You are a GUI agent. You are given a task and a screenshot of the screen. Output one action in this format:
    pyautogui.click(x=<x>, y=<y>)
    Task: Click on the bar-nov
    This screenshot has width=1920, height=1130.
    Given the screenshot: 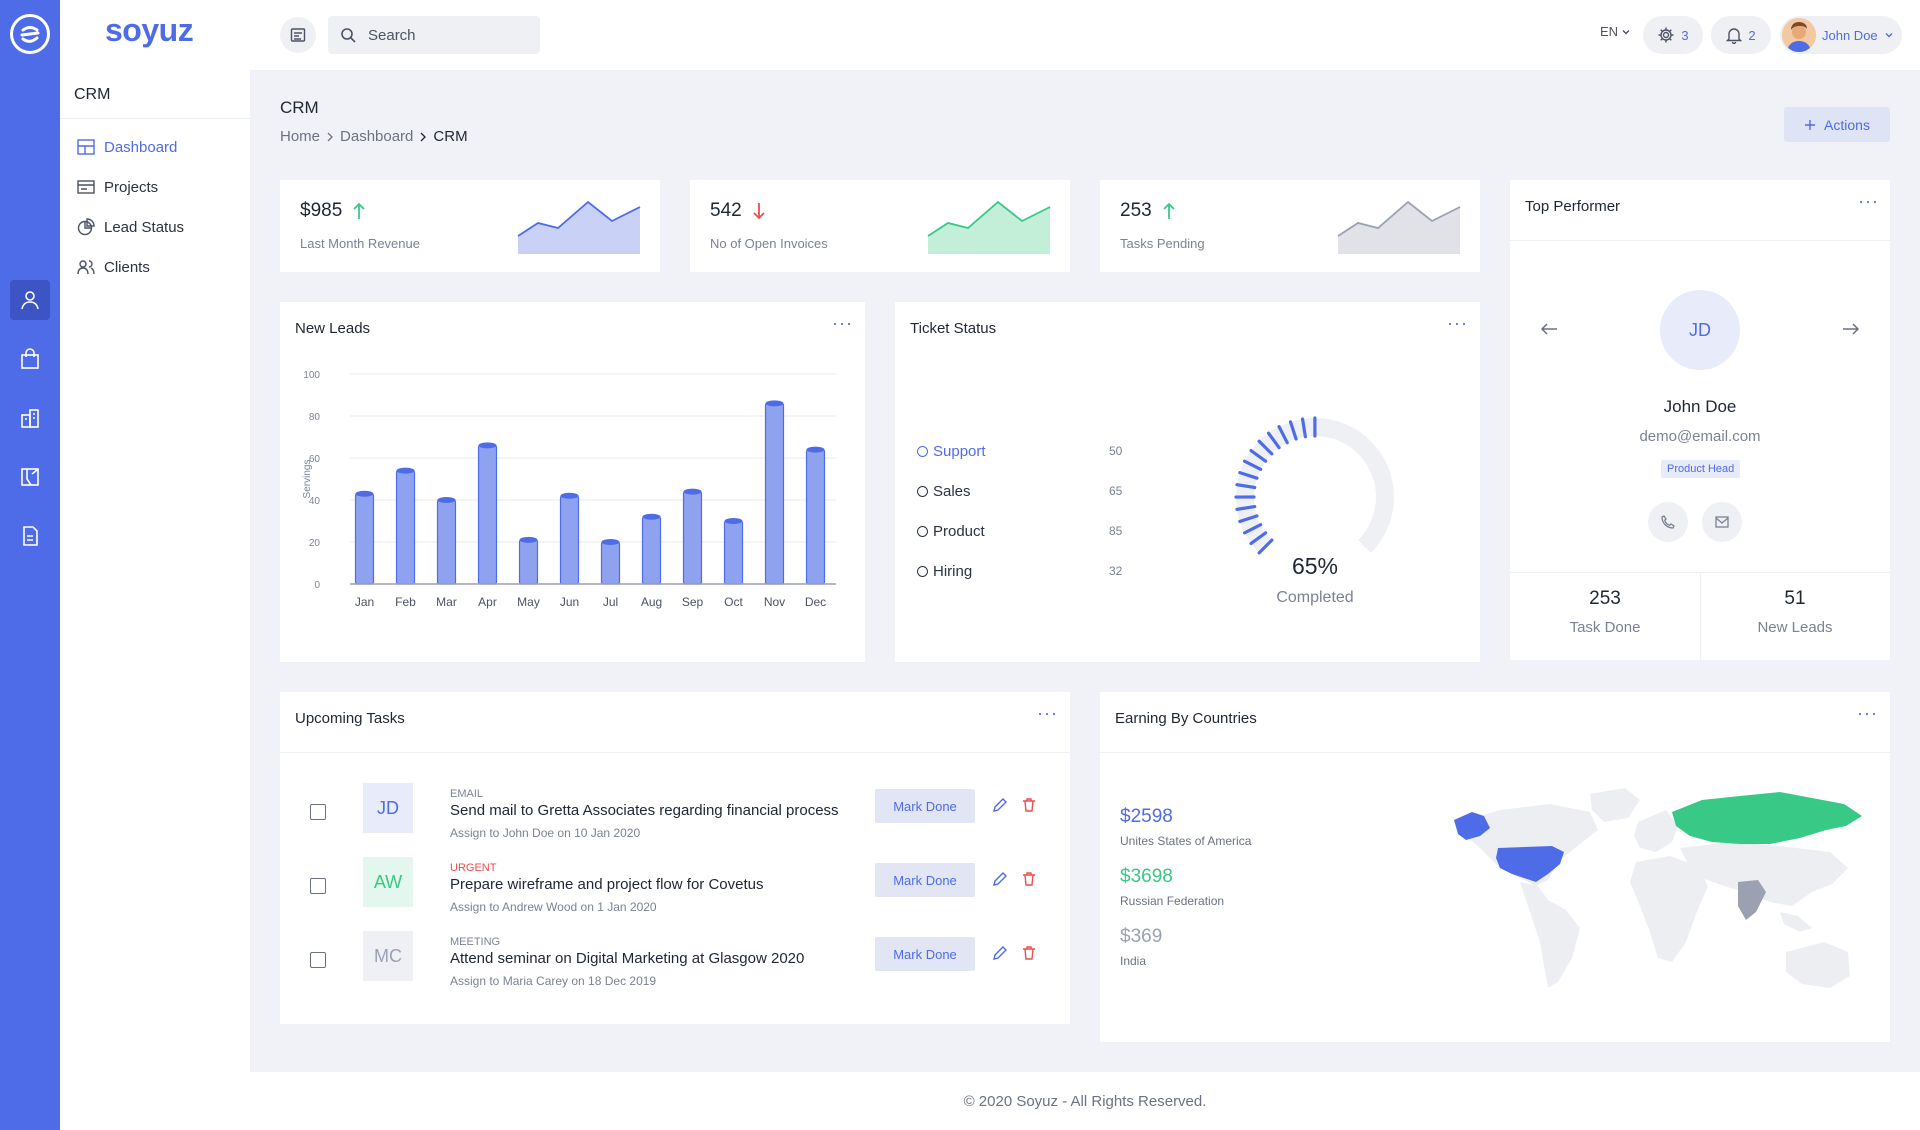 What is the action you would take?
    pyautogui.click(x=774, y=493)
    